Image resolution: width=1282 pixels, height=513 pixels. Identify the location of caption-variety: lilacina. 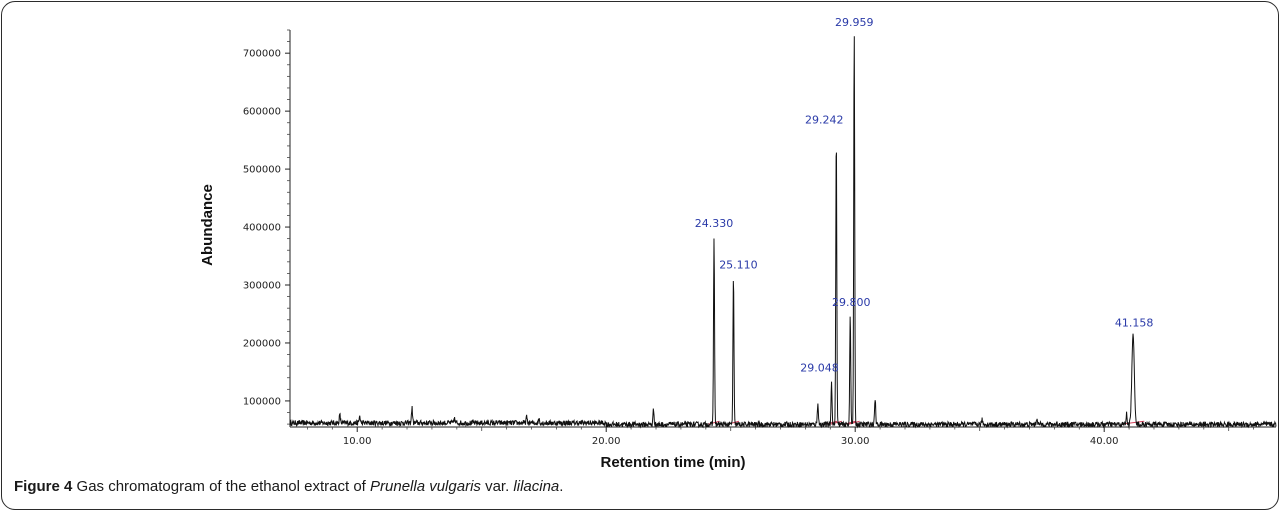
(536, 486).